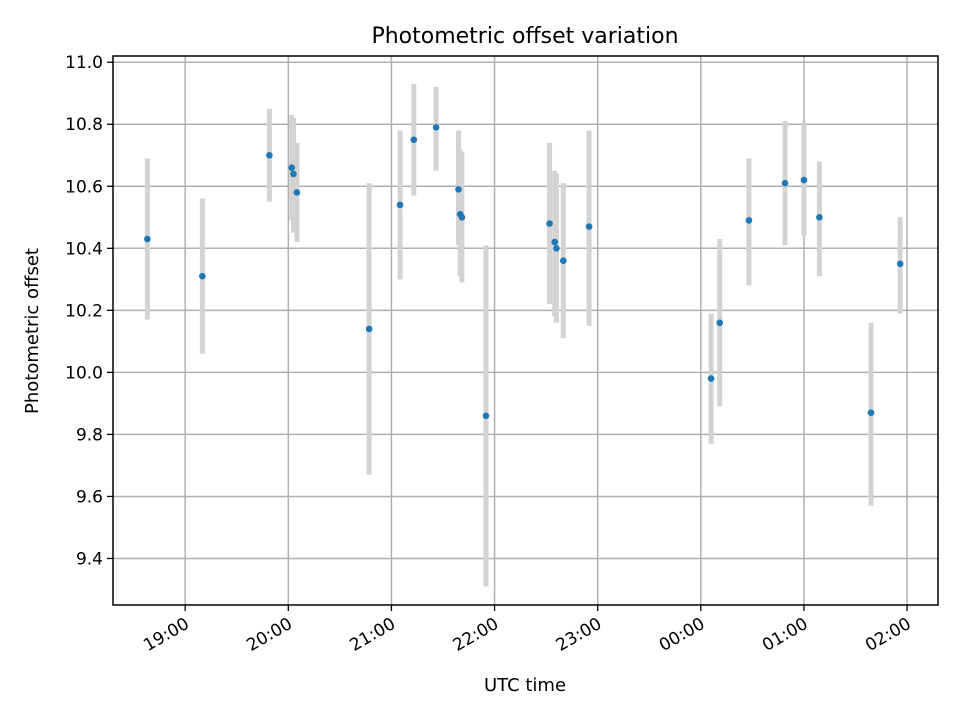 This screenshot has height=720, width=960. I want to click on x-tick-label: 20:00, so click(269, 635).